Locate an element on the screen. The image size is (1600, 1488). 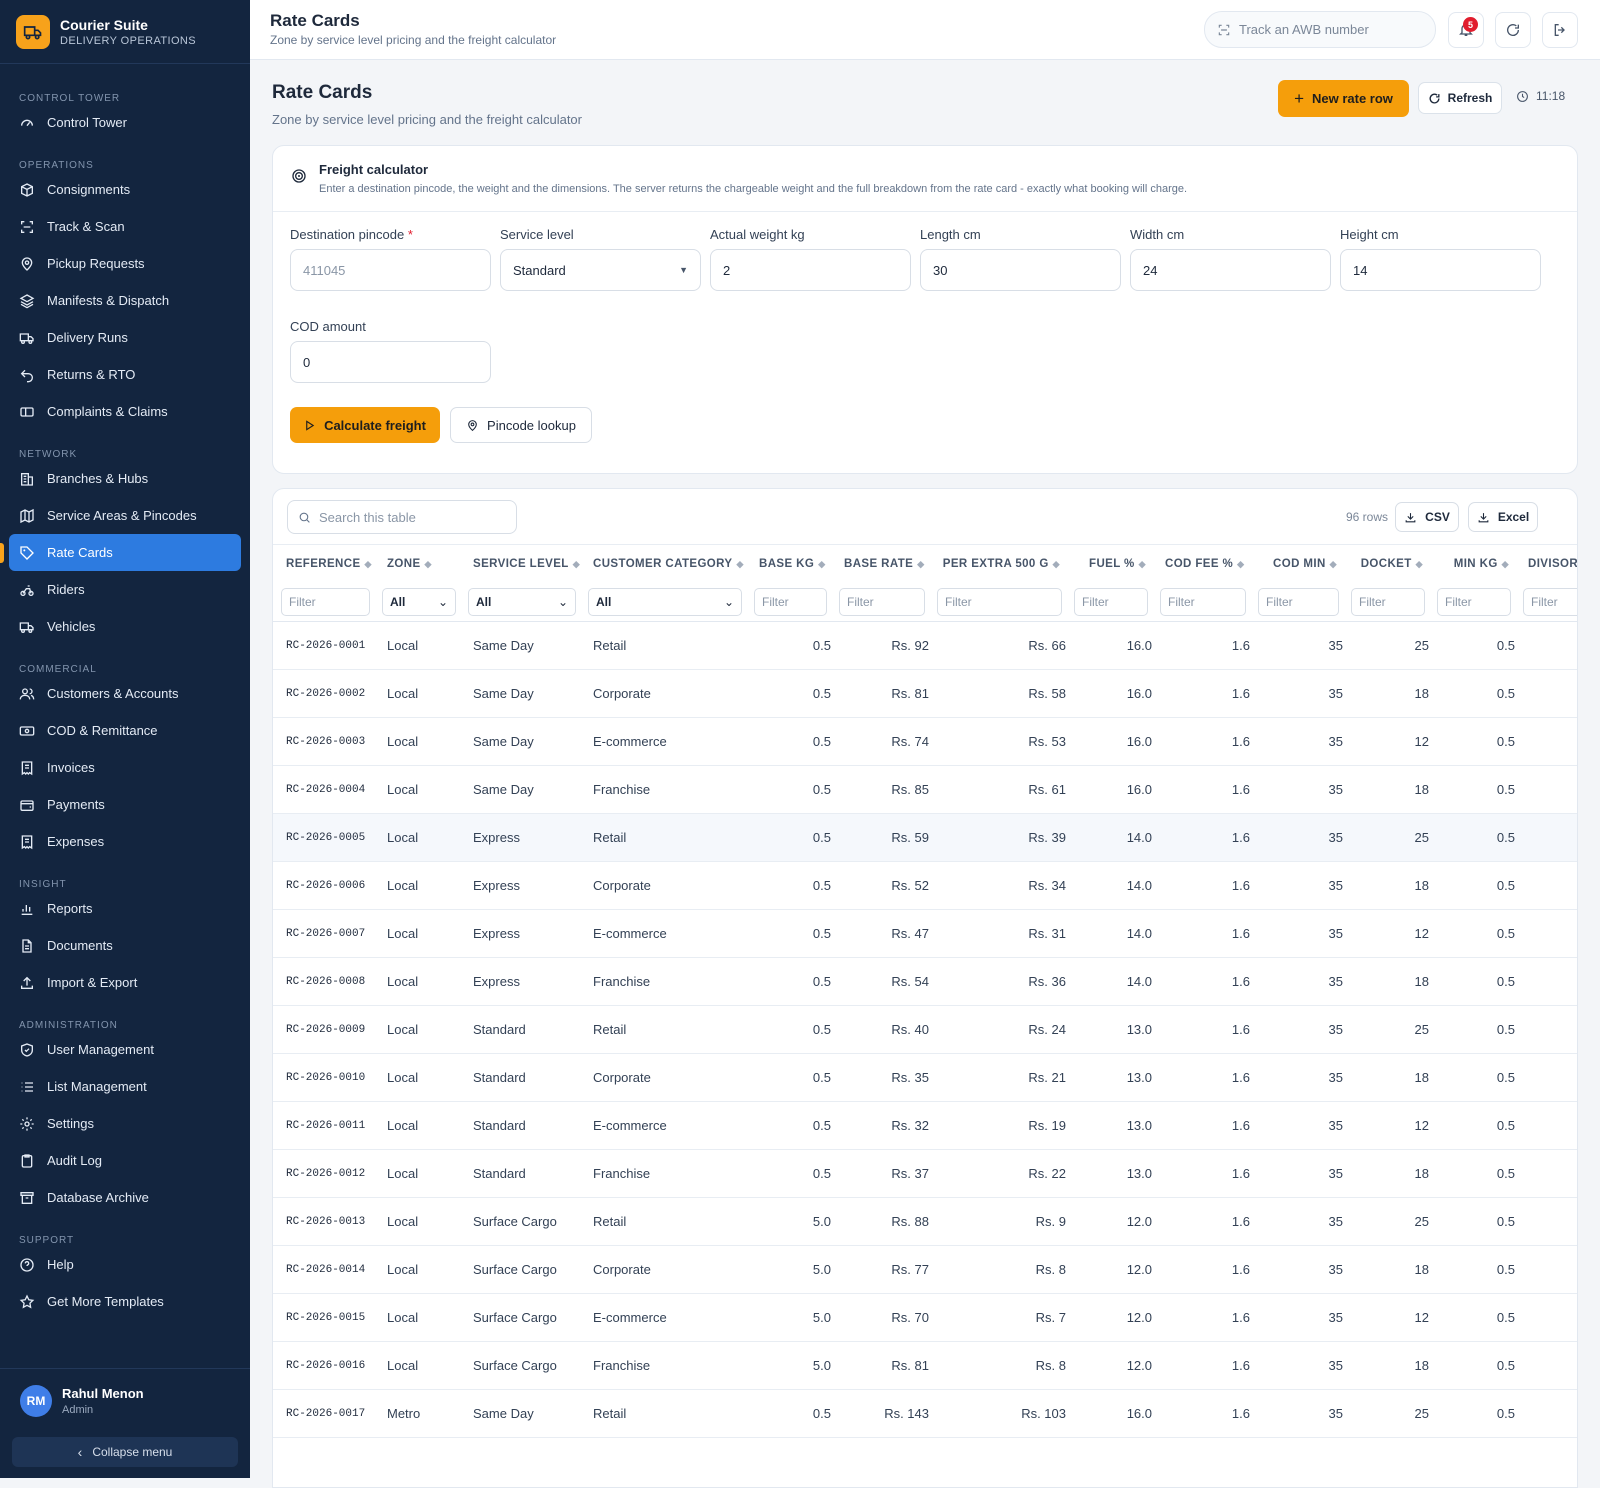
filter-select-customer-category: All ⌄ is located at coordinates (665, 602).